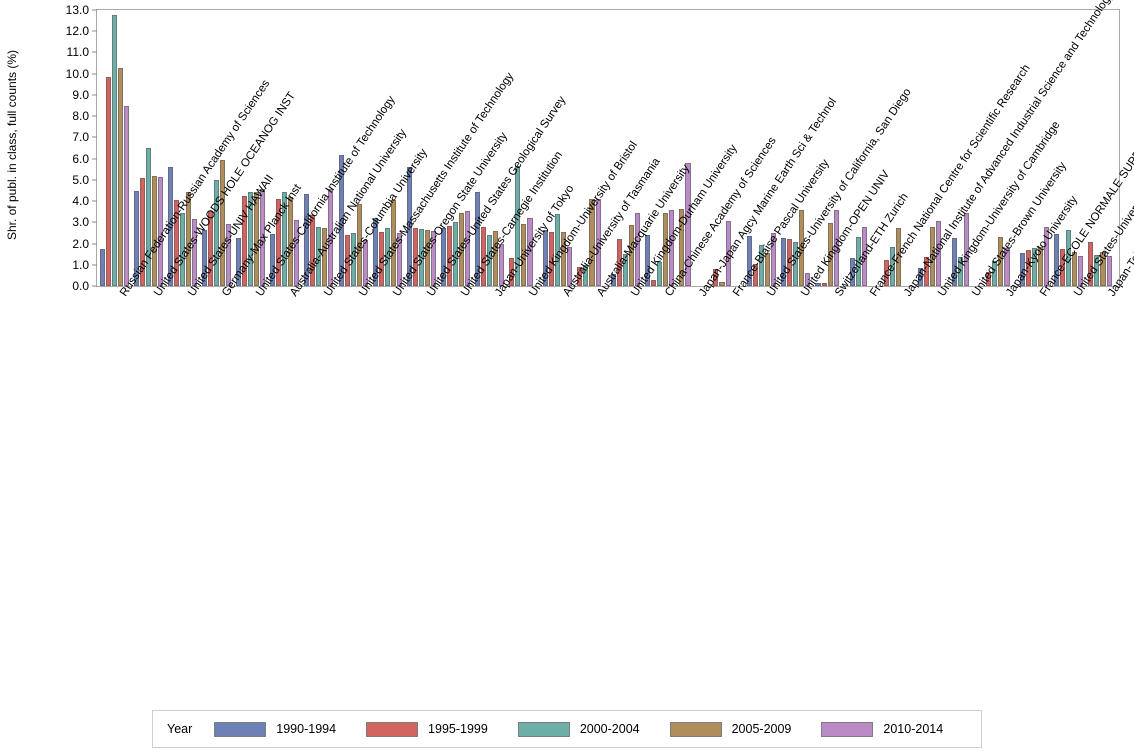 This screenshot has width=1134, height=756. I want to click on legend-title: Year, so click(180, 729).